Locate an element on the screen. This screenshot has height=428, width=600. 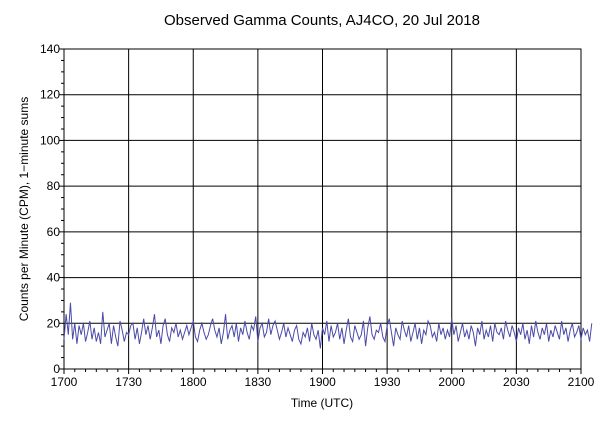
y-axis: 0 20 40 60 80 100 120 140 is located at coordinates (52, 209).